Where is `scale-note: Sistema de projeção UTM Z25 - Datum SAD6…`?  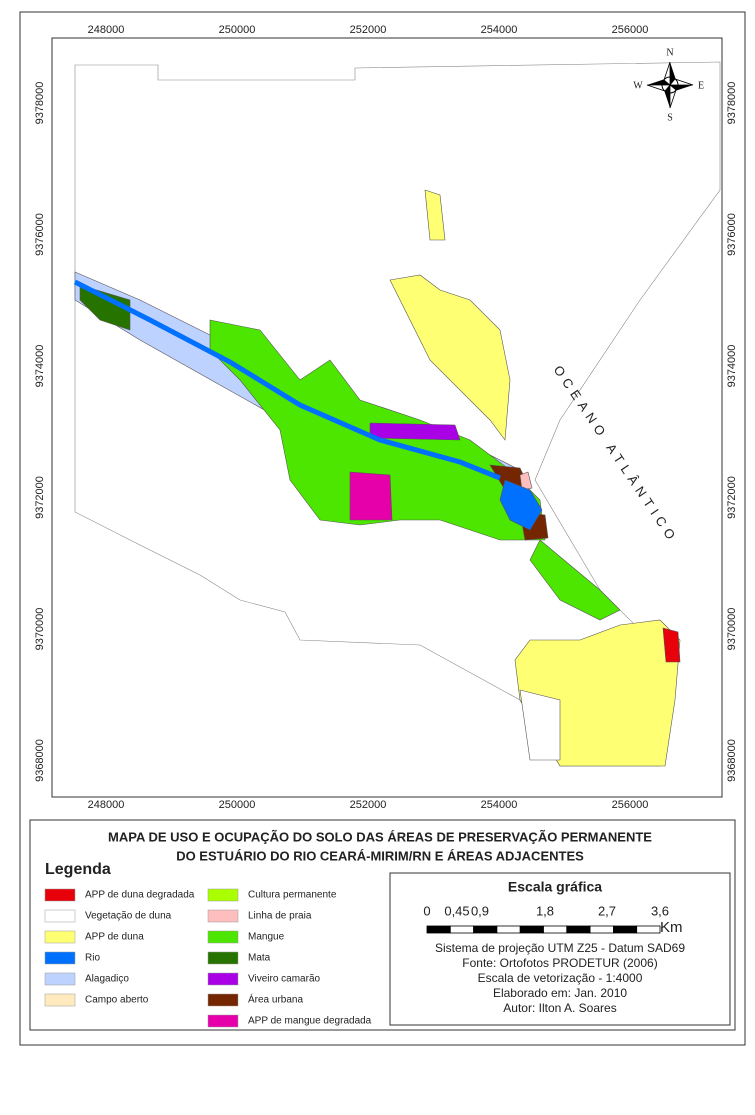 scale-note: Sistema de projeção UTM Z25 - Datum SAD6… is located at coordinates (560, 948).